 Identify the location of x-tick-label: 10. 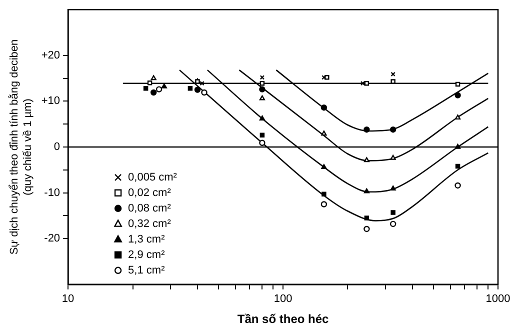
(68, 299).